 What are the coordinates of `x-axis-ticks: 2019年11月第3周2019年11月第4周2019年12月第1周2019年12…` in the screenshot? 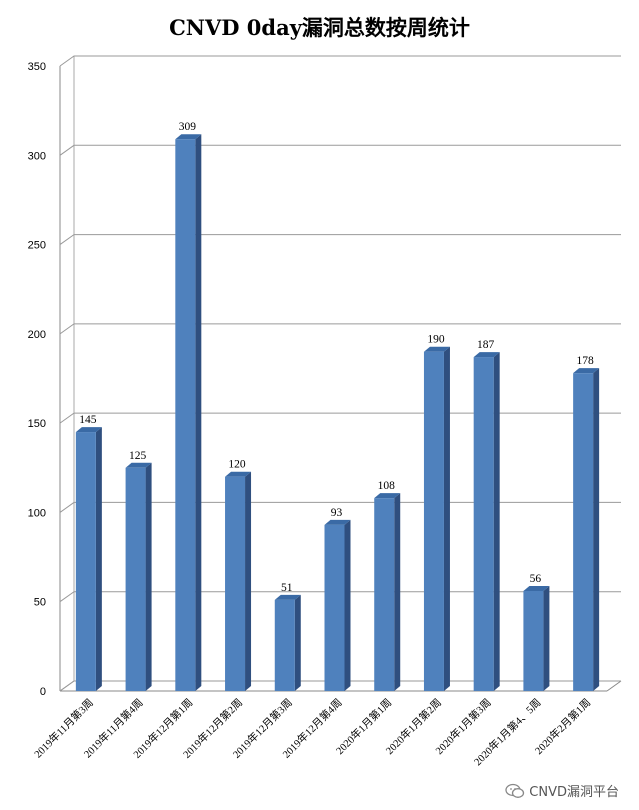 It's located at (312, 732).